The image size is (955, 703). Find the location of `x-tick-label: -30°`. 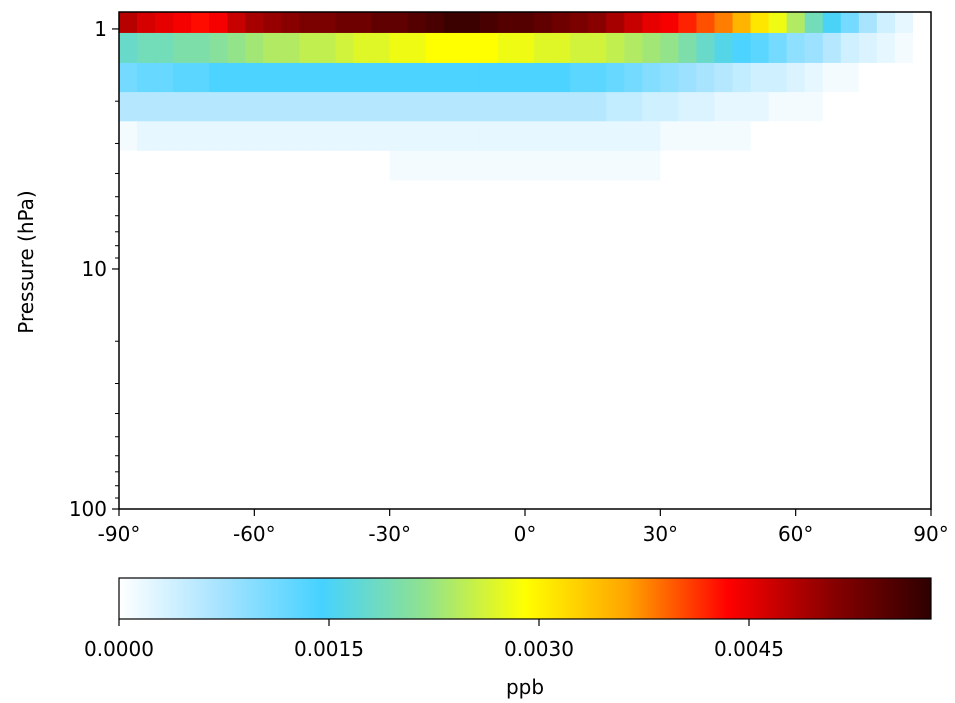

x-tick-label: -30° is located at coordinates (389, 534).